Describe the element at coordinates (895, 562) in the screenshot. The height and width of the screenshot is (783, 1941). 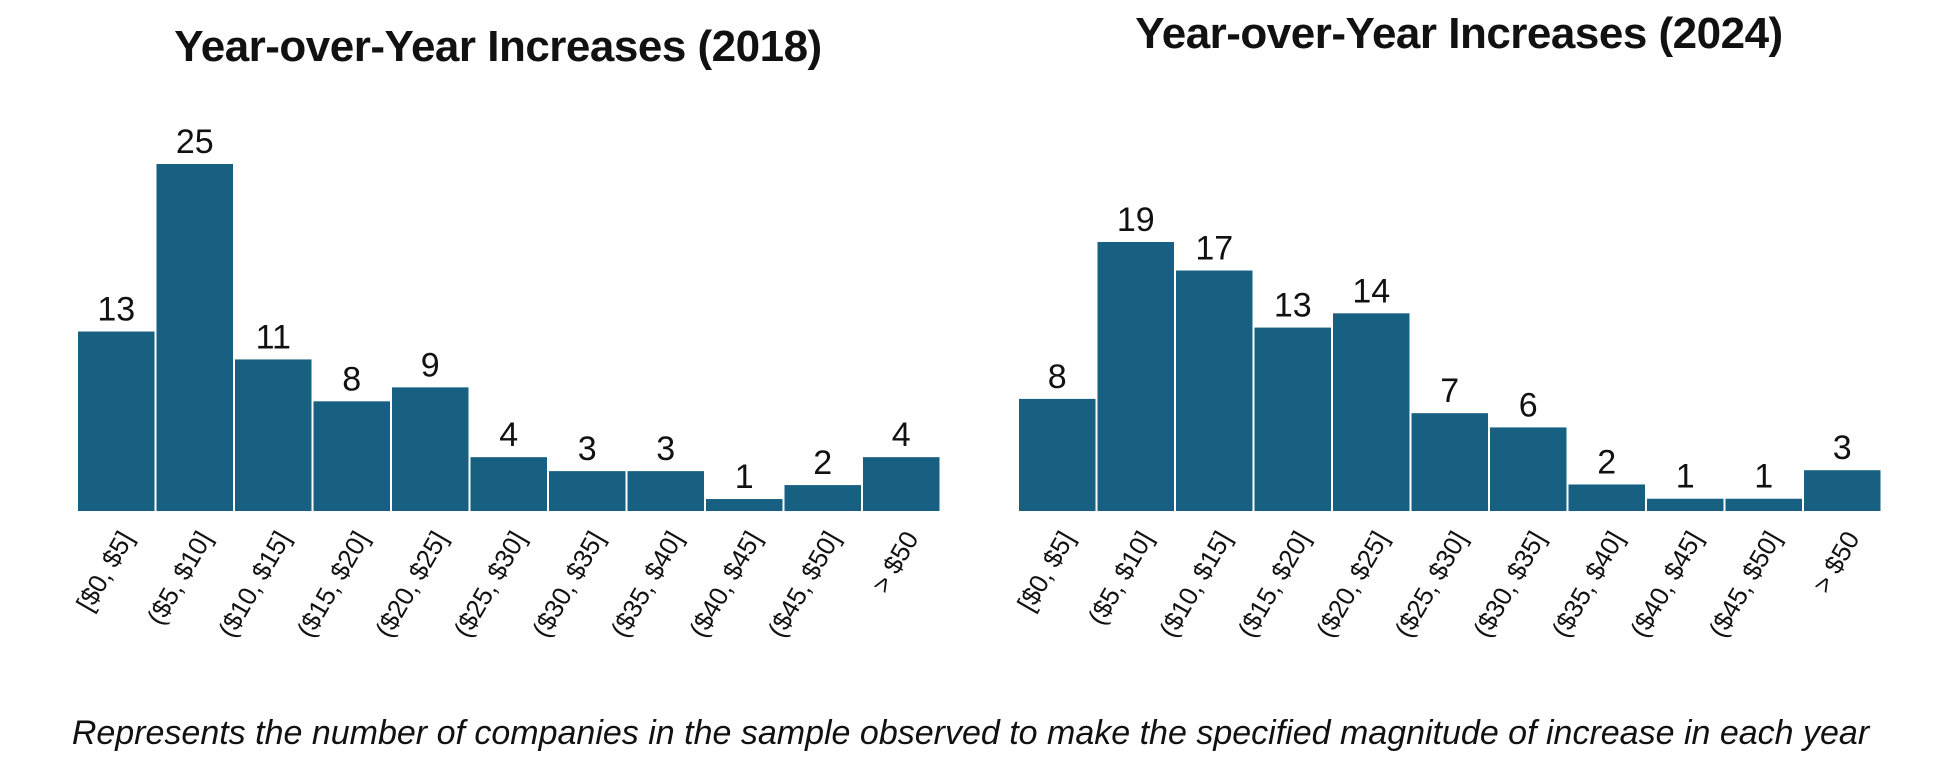
I see `x-tick-label-2018-10: > $50` at that location.